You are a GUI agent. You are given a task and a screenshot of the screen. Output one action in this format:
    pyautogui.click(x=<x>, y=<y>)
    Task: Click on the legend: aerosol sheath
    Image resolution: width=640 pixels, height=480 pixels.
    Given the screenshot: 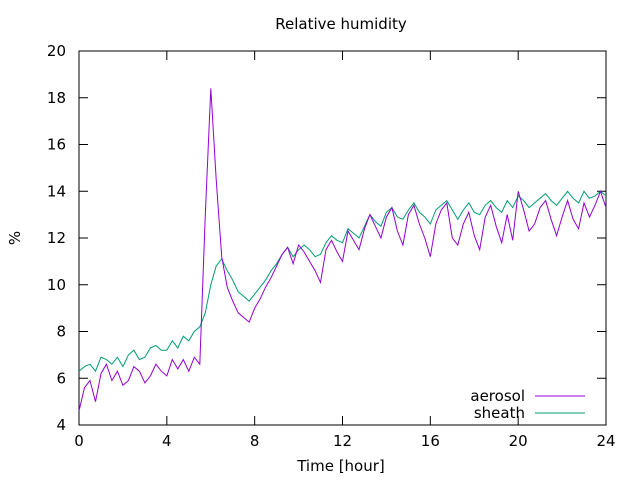 What is the action you would take?
    pyautogui.click(x=527, y=404)
    